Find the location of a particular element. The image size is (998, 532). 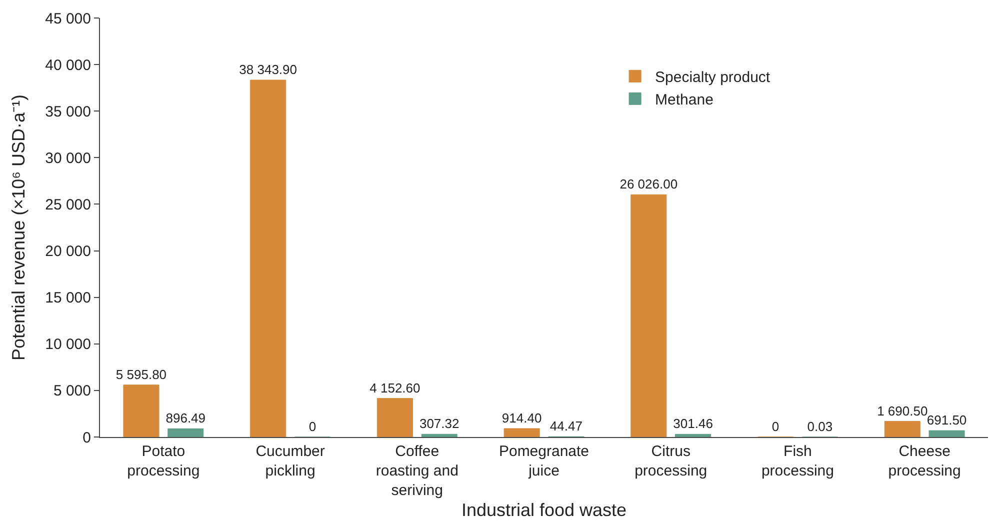

data-label: 44.47 is located at coordinates (566, 426).